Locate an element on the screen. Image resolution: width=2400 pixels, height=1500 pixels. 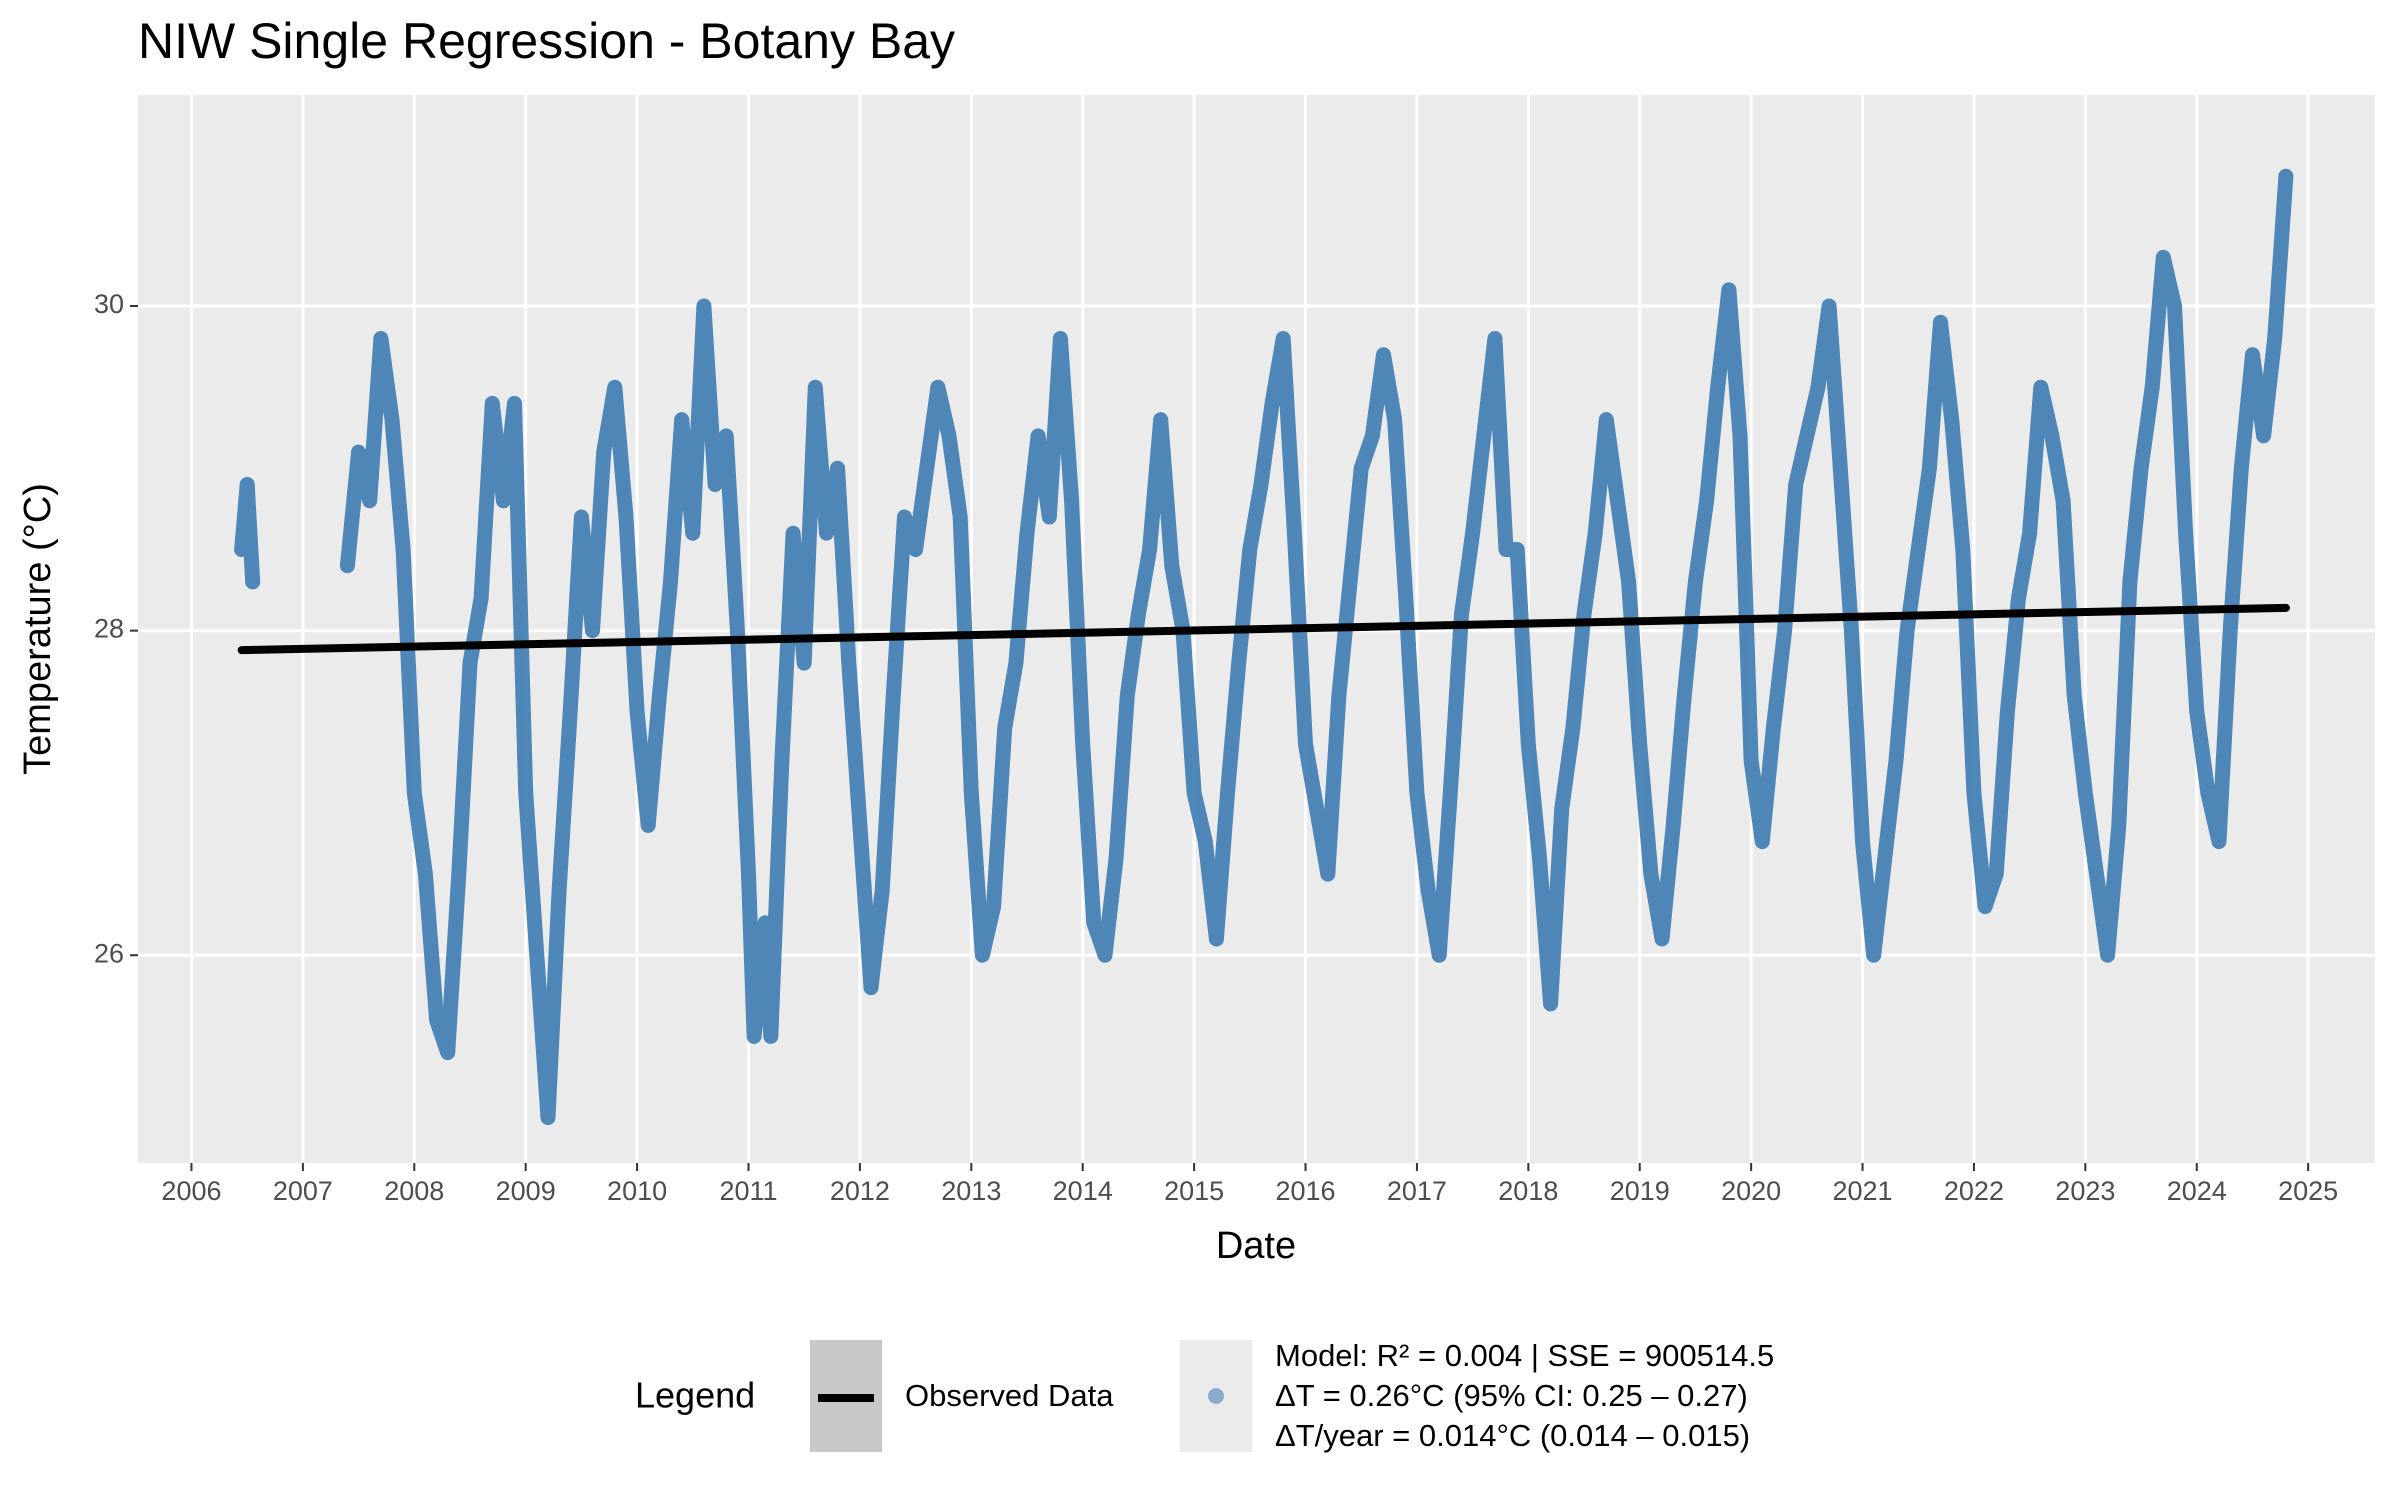
x-tick-label: 2025 is located at coordinates (2308, 1191).